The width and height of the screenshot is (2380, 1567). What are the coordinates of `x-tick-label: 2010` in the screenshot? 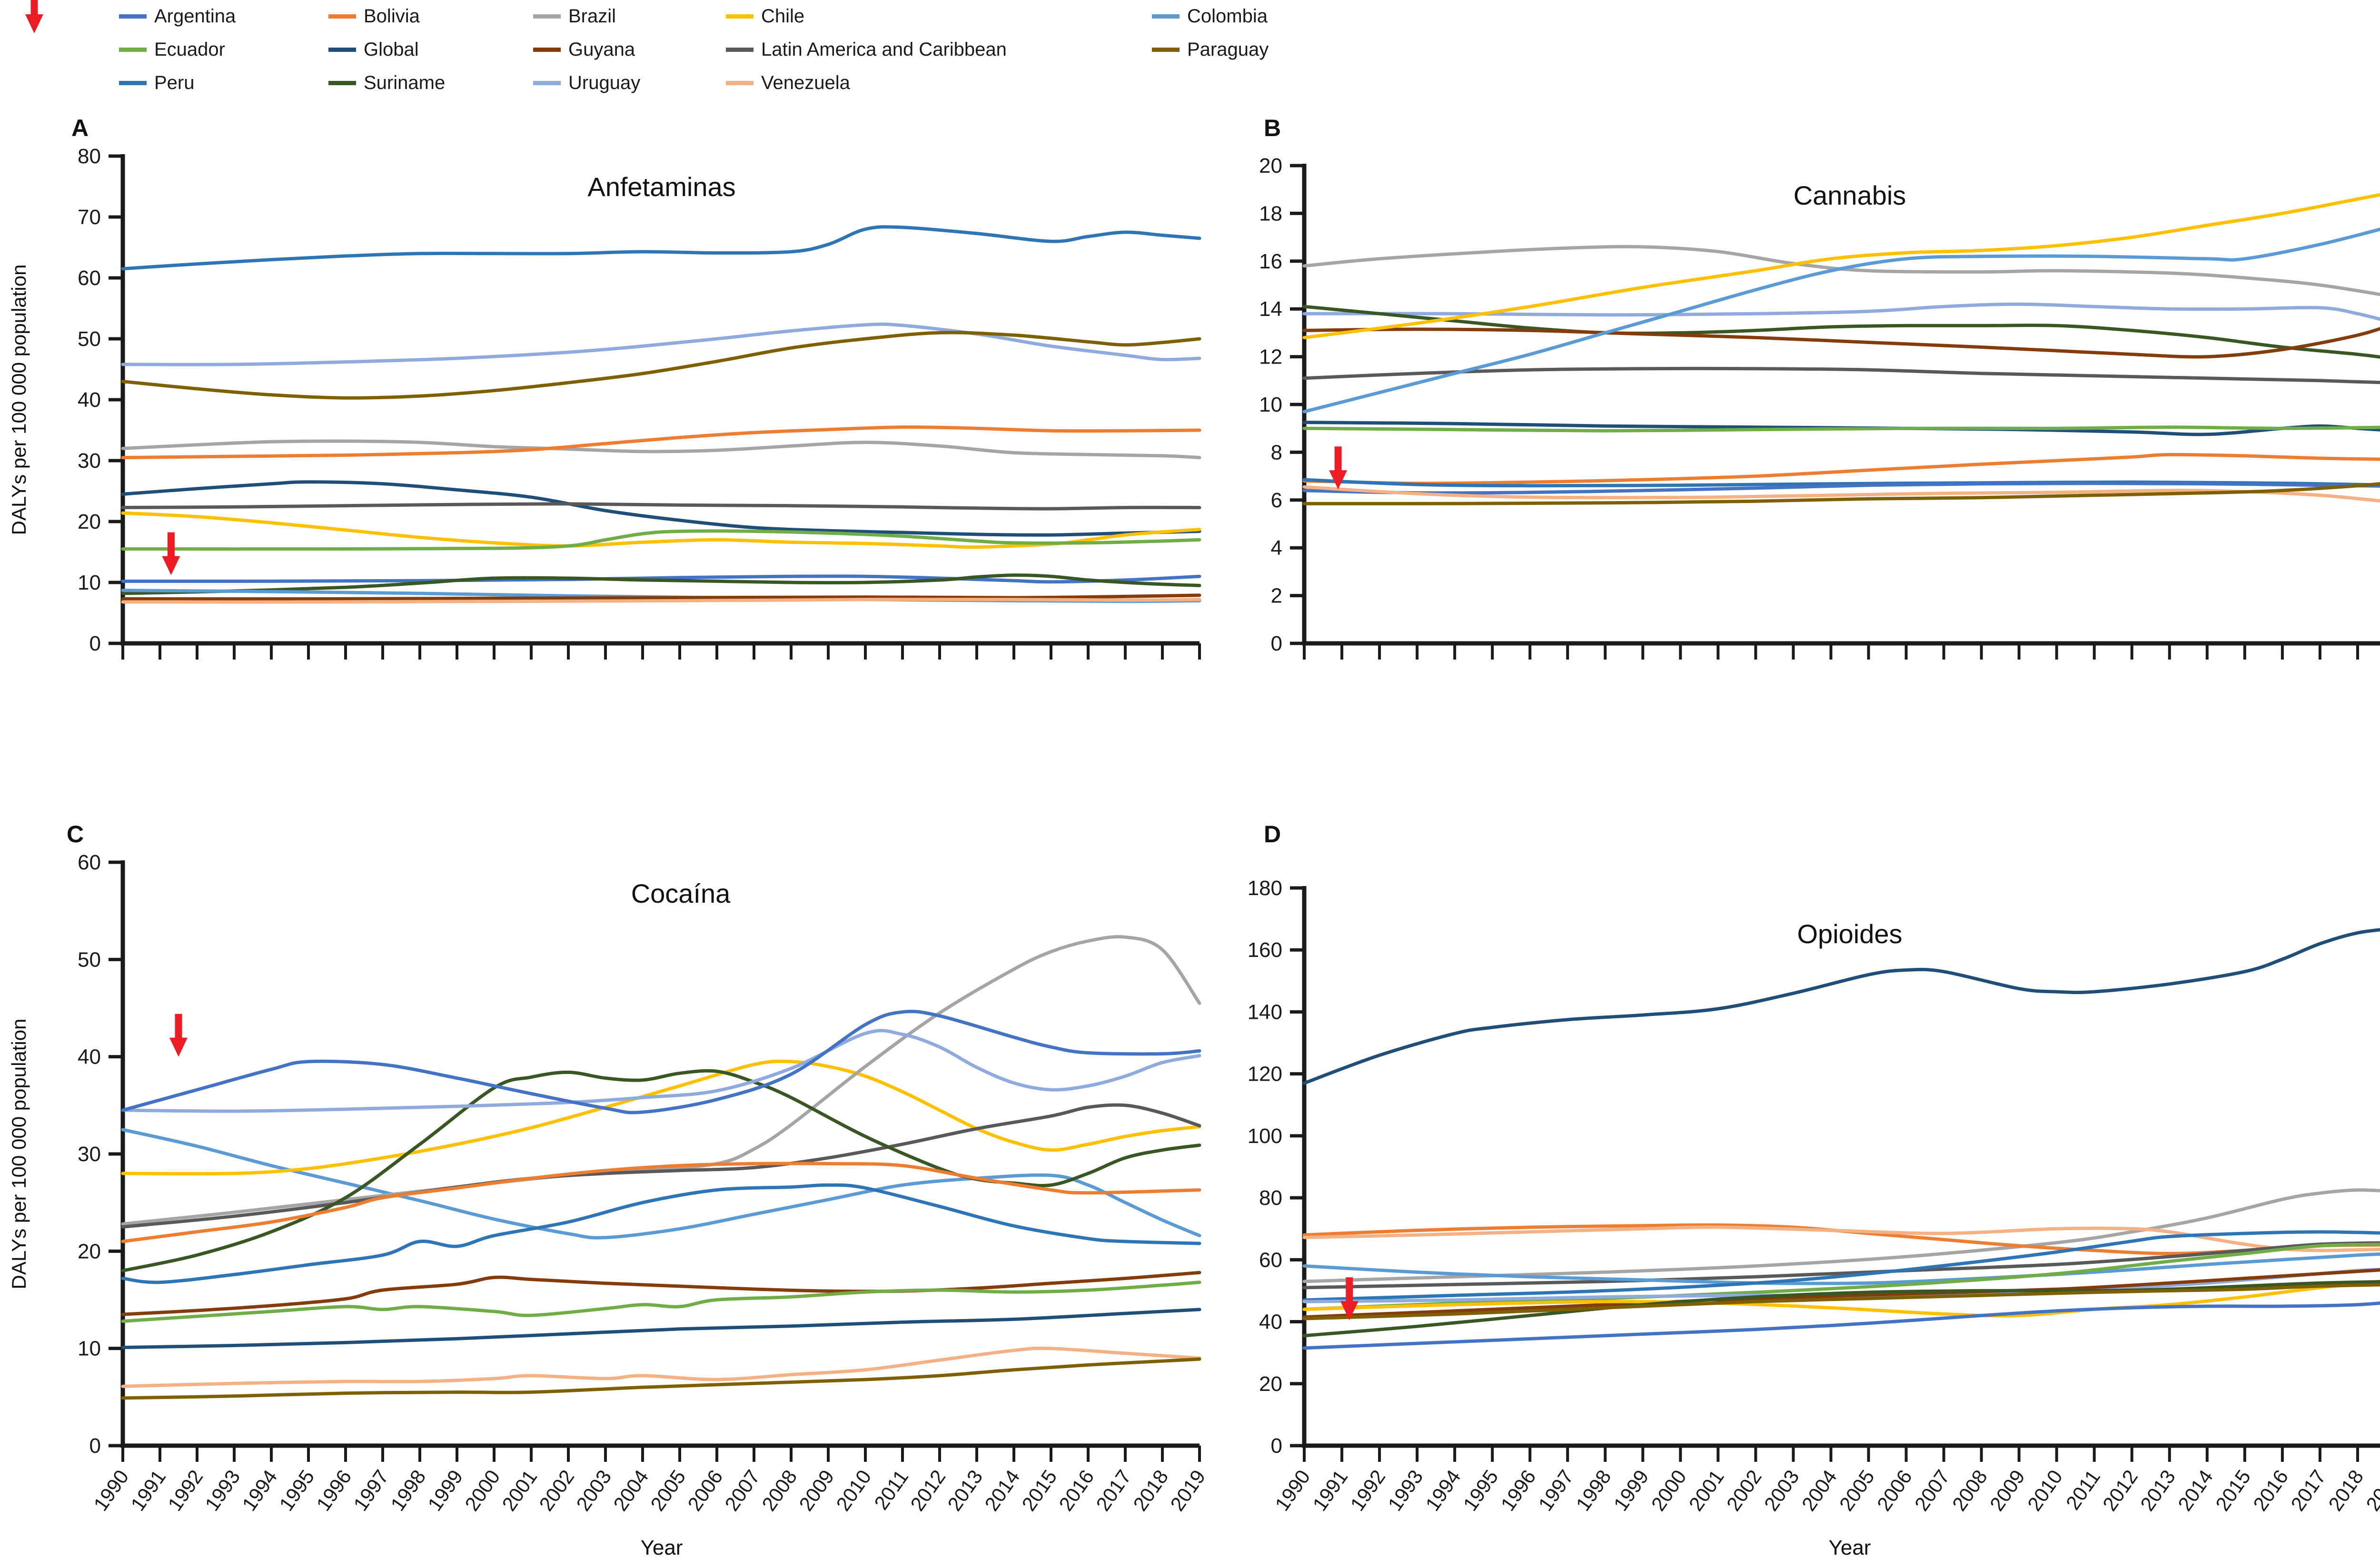 It's located at (853, 1490).